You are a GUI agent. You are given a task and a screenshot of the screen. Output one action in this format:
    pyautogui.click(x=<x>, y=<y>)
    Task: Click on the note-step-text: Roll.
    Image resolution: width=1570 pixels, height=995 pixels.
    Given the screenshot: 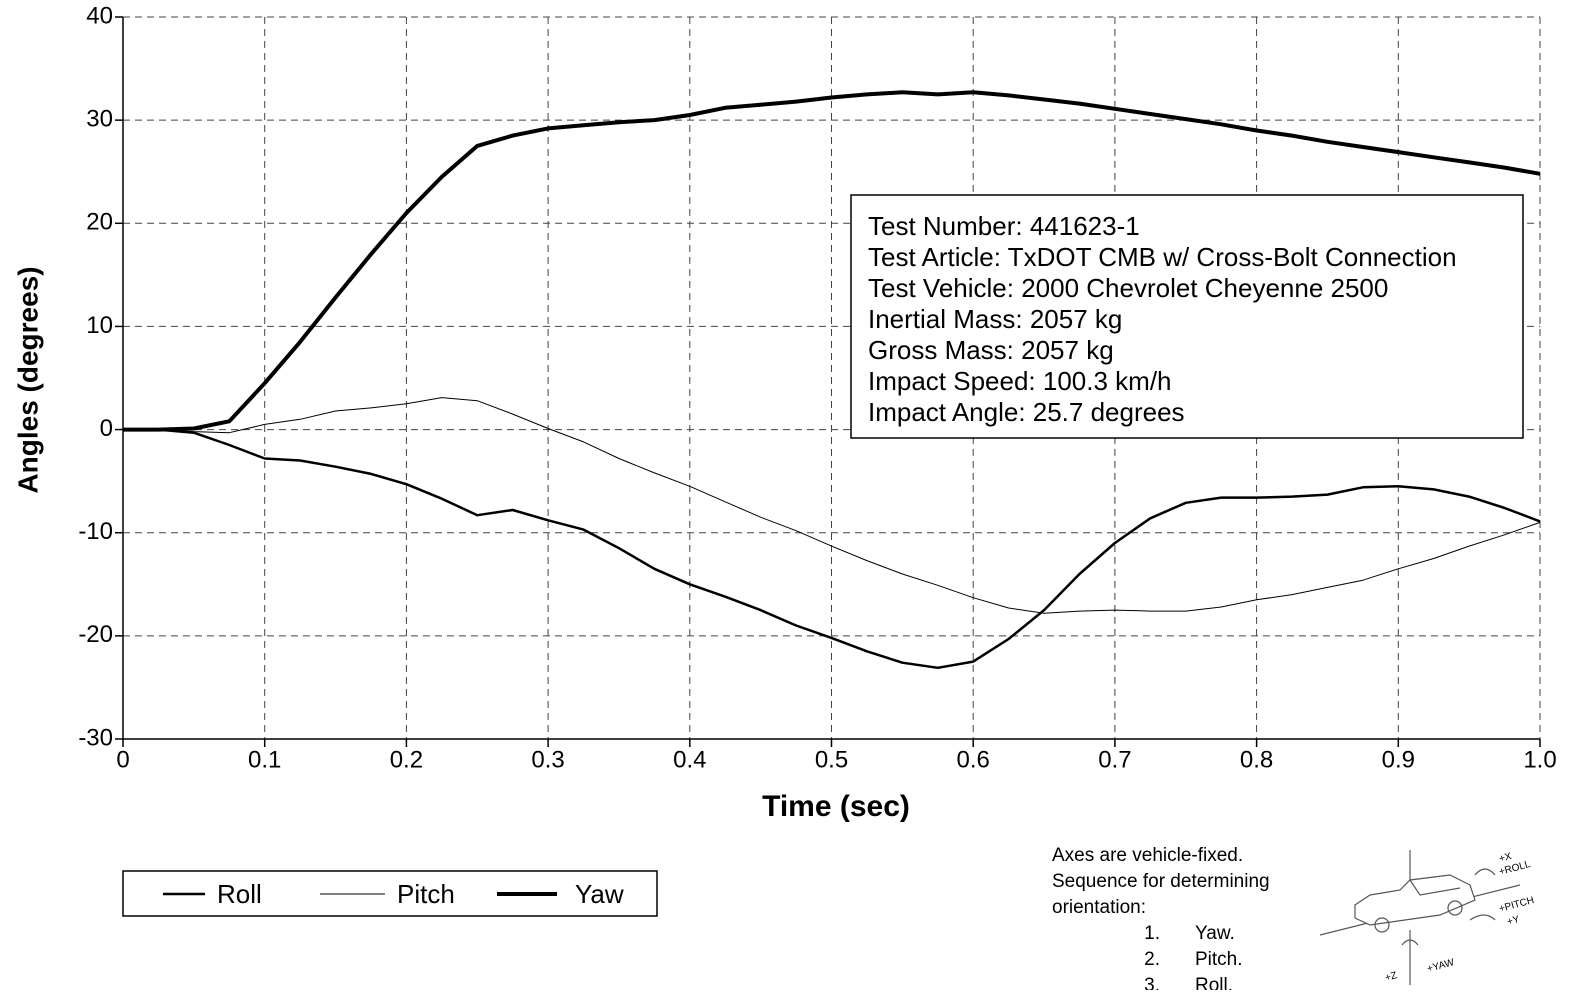 What is the action you would take?
    pyautogui.click(x=1214, y=982)
    